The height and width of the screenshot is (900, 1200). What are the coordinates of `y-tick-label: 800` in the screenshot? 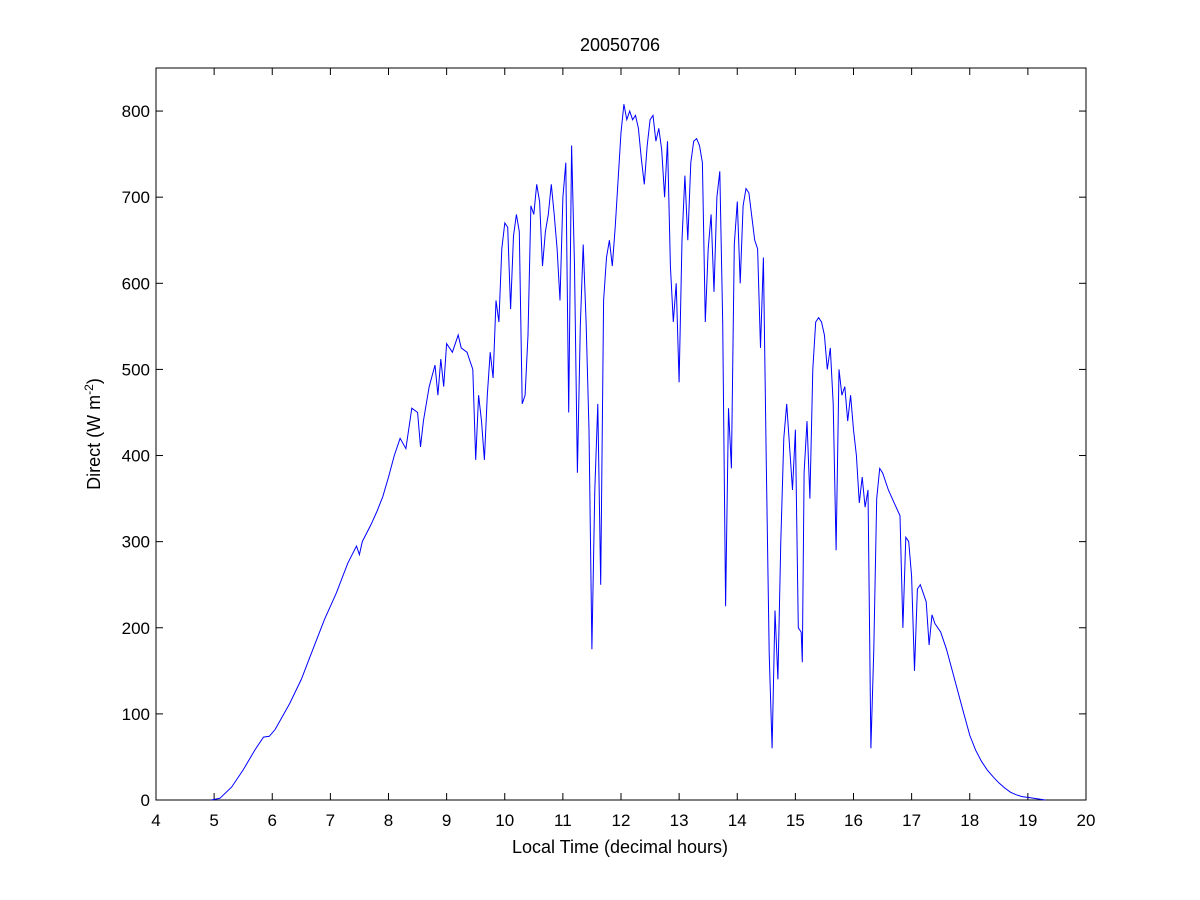 It's located at (136, 111).